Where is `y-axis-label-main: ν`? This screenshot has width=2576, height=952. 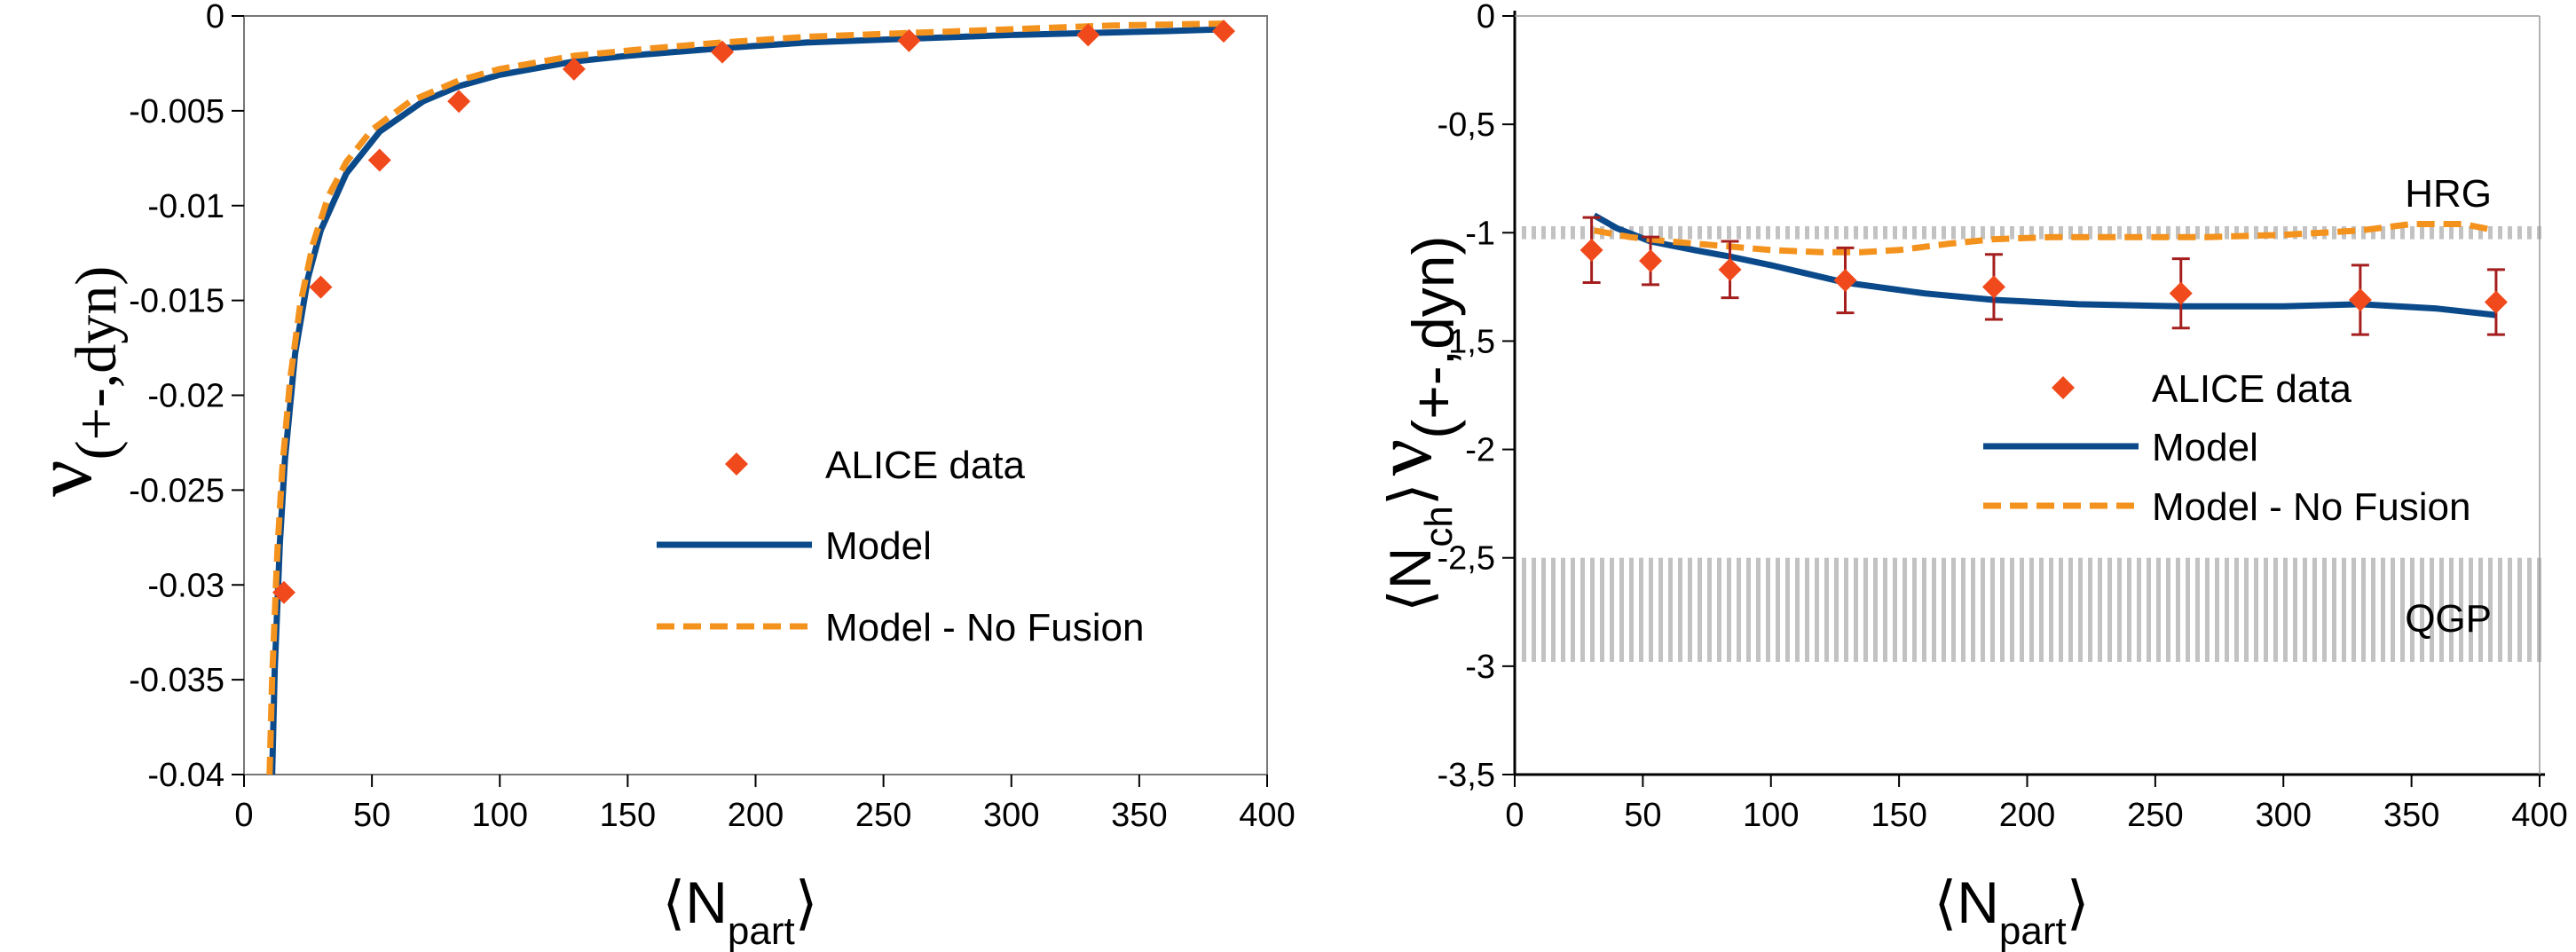
y-axis-label-main: ν is located at coordinates (63, 478).